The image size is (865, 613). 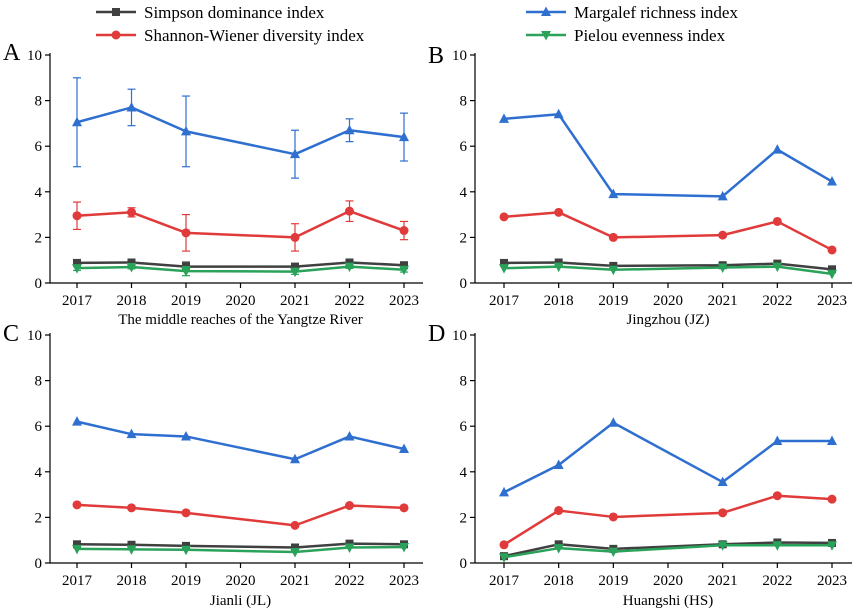 What do you see at coordinates (559, 581) in the screenshot?
I see `x-tick-label: 2018` at bounding box center [559, 581].